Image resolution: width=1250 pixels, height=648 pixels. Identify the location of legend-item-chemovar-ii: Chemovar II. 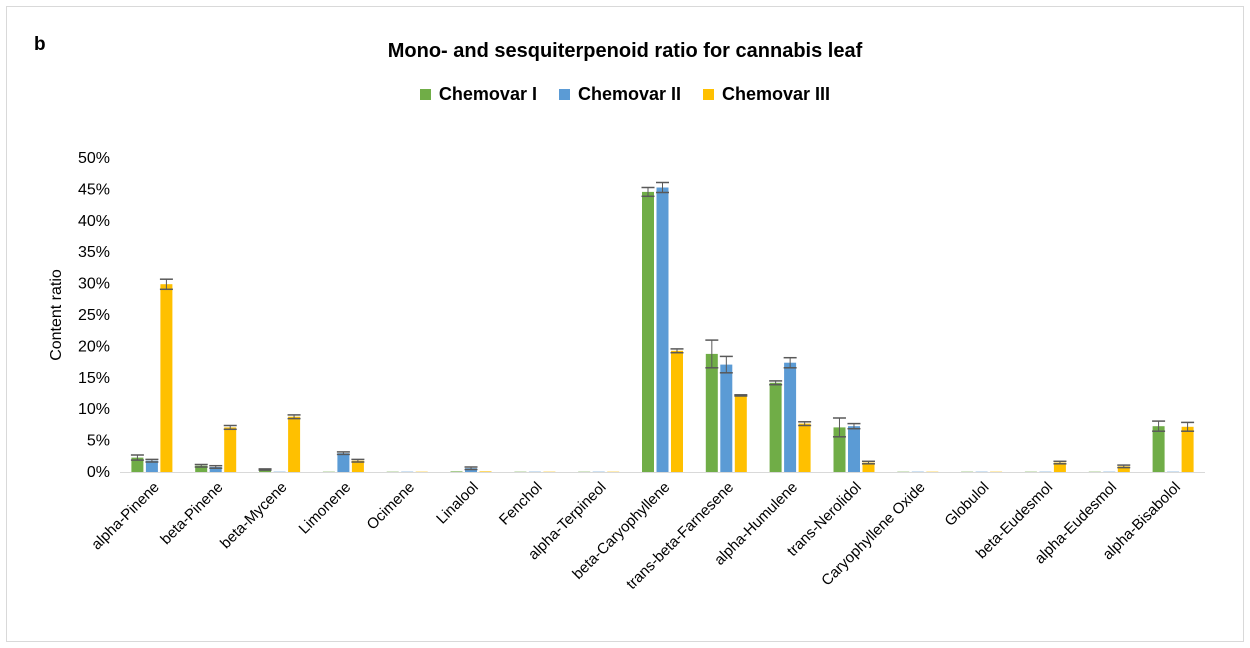
(620, 94).